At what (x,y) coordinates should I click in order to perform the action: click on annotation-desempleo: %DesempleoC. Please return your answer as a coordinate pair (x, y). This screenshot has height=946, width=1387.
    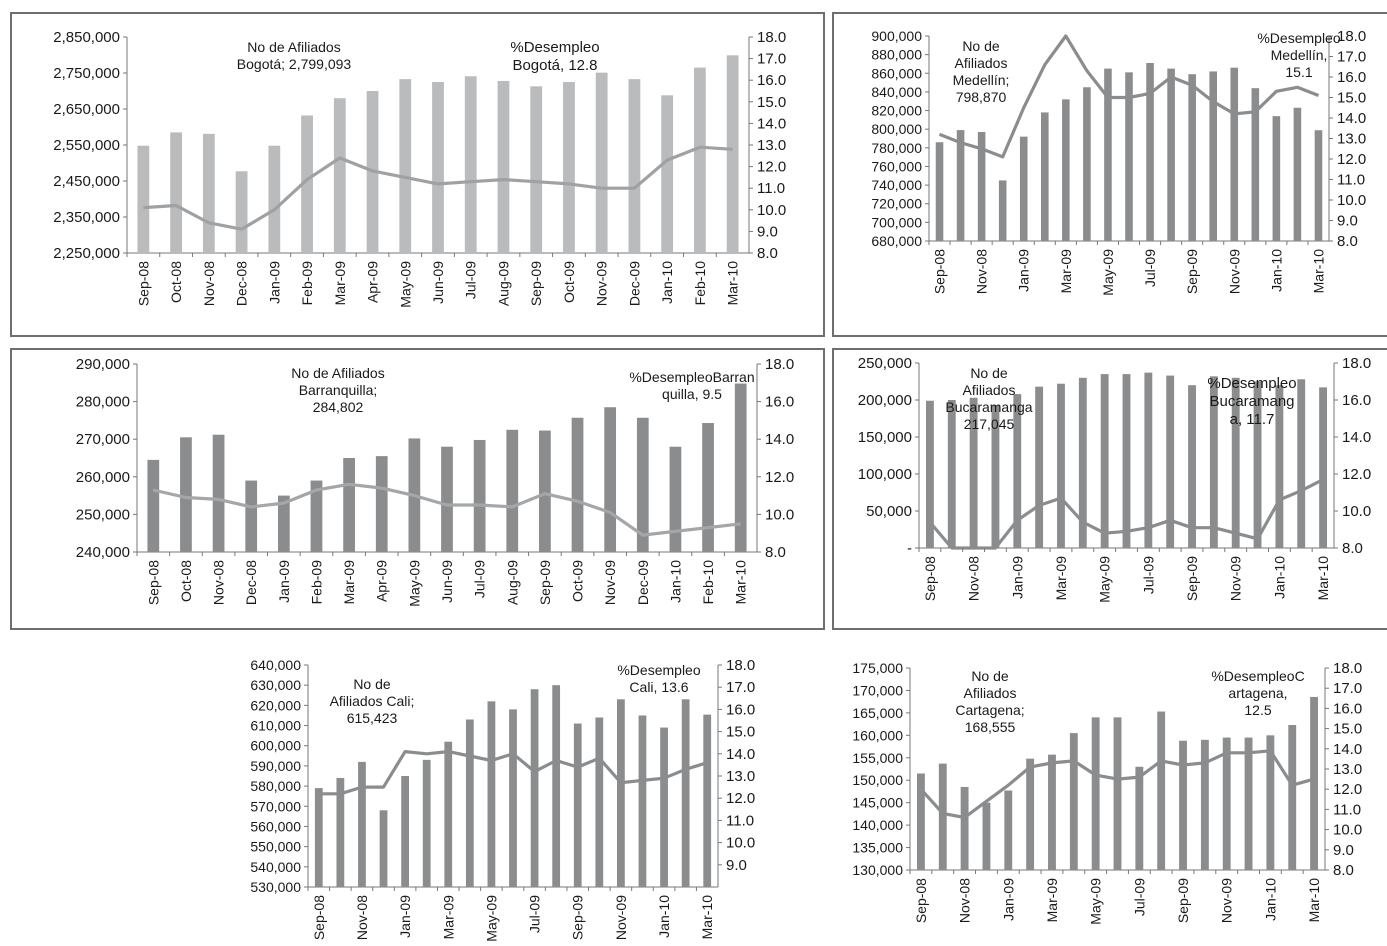
    Looking at the image, I should click on (1257, 676).